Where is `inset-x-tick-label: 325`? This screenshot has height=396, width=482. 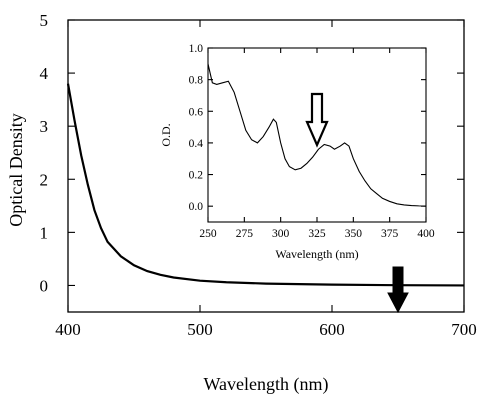
inset-x-tick-label: 325 is located at coordinates (317, 234).